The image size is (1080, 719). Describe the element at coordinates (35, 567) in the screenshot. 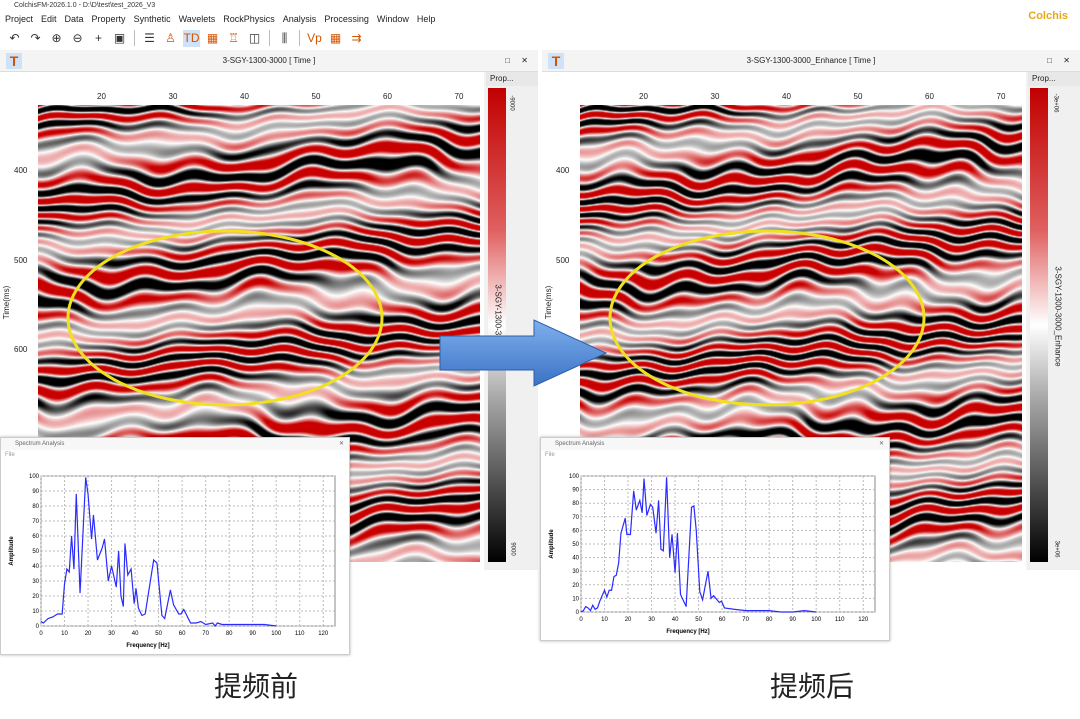

I see `y-tick-label: 40` at that location.